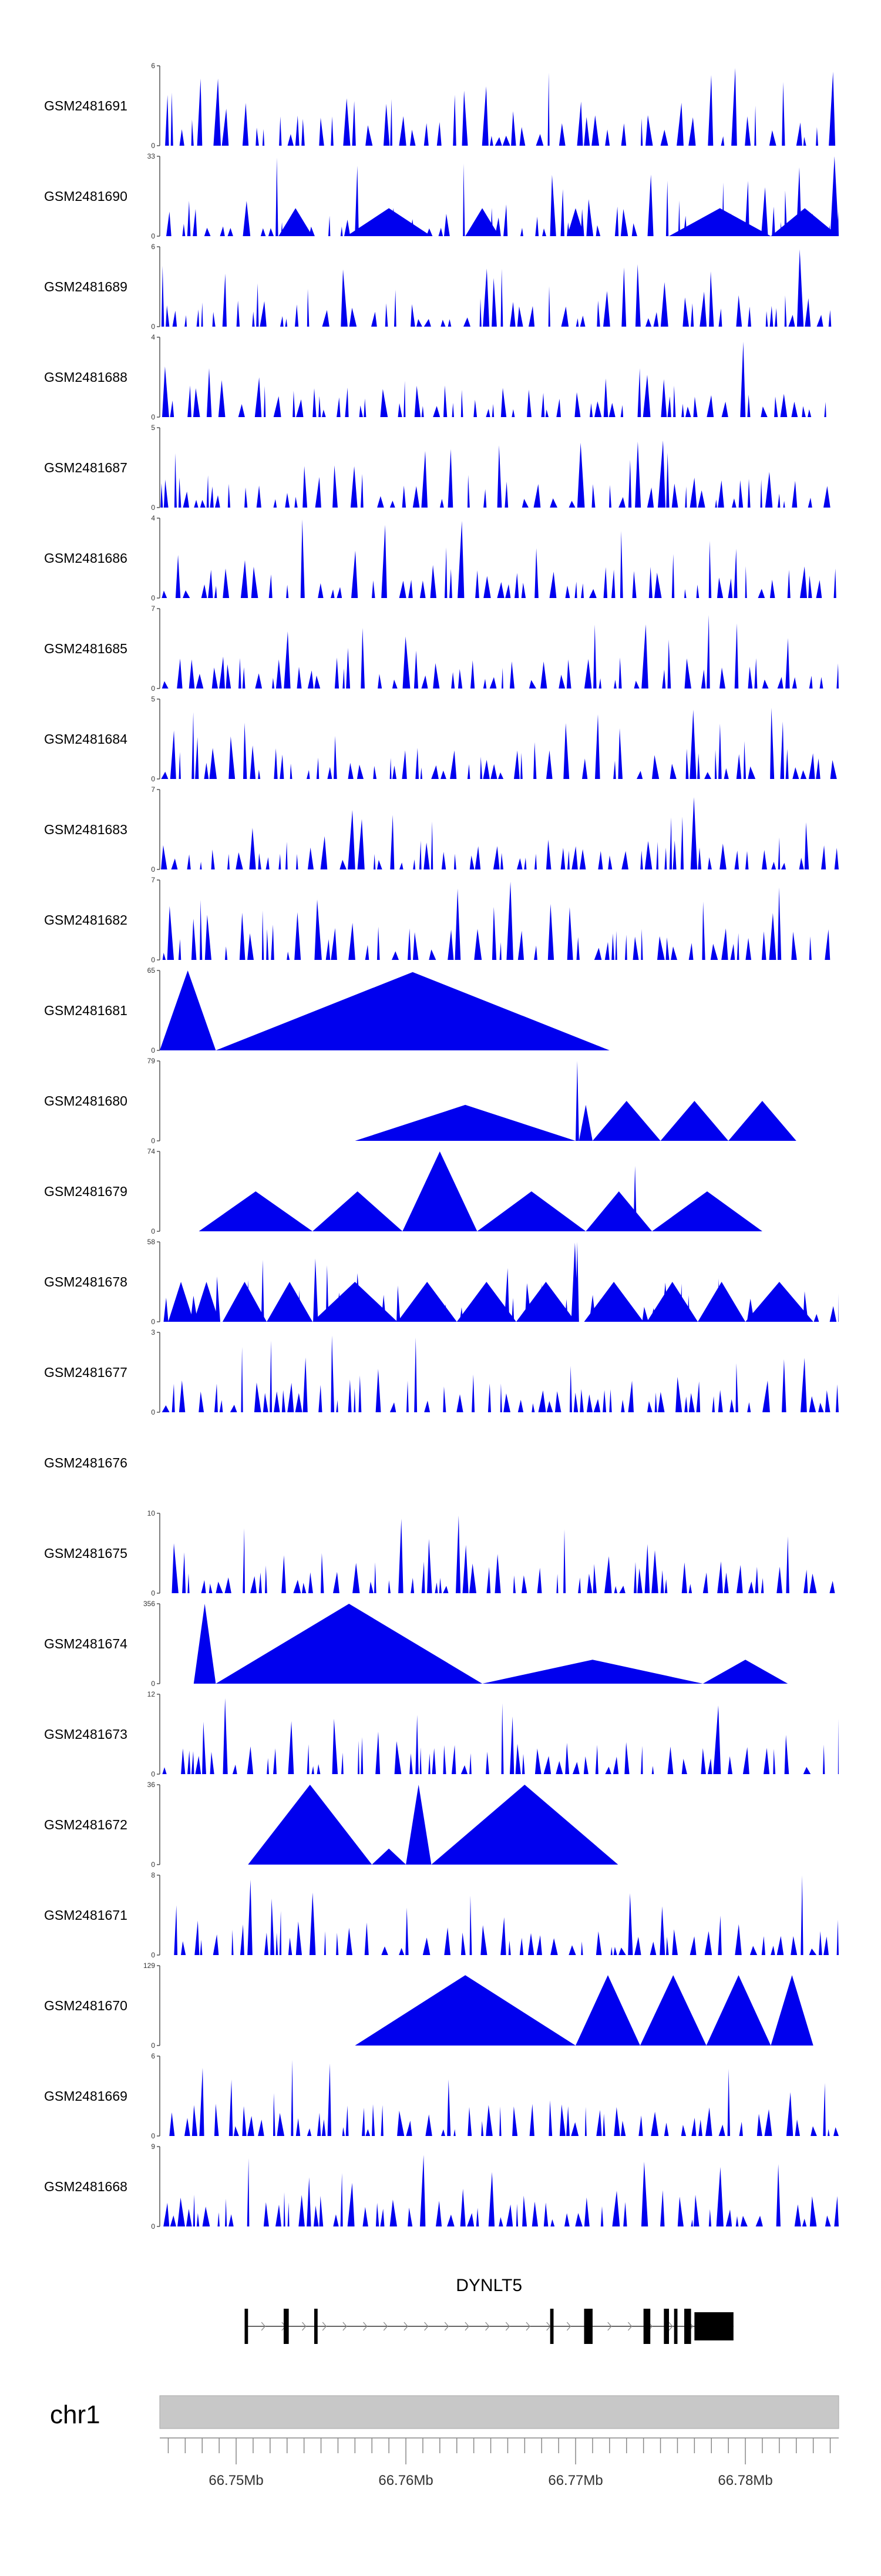 This screenshot has width=881, height=2576. Describe the element at coordinates (236, 2481) in the screenshot. I see `x-tick-label: 66.75Mb` at that location.